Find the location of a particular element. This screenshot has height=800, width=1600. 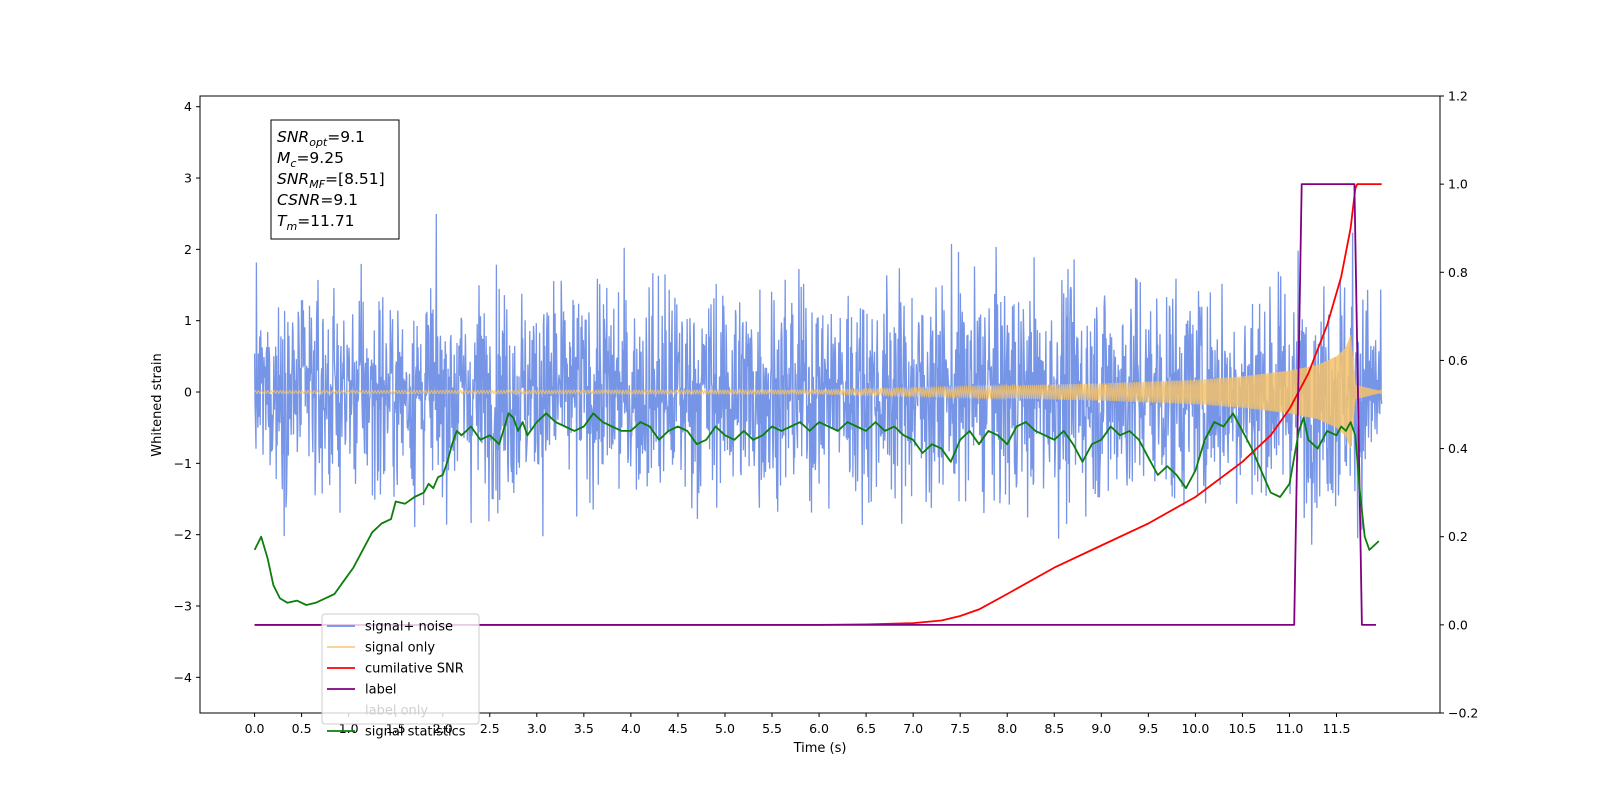

legend-entry-label: signal only is located at coordinates (400, 648).